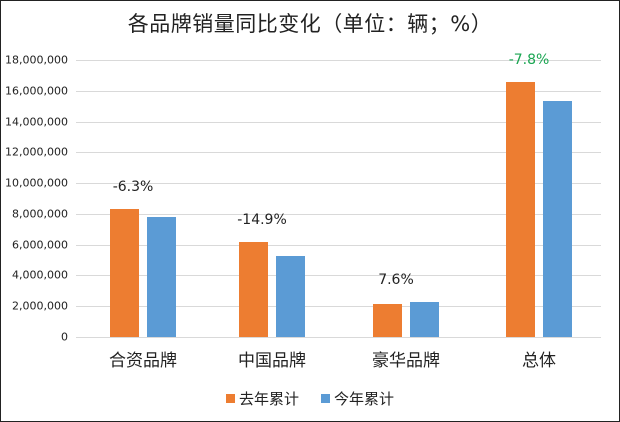 This screenshot has height=422, width=620. Describe the element at coordinates (268, 399) in the screenshot. I see `legend-label-prev: 去年累计` at that location.